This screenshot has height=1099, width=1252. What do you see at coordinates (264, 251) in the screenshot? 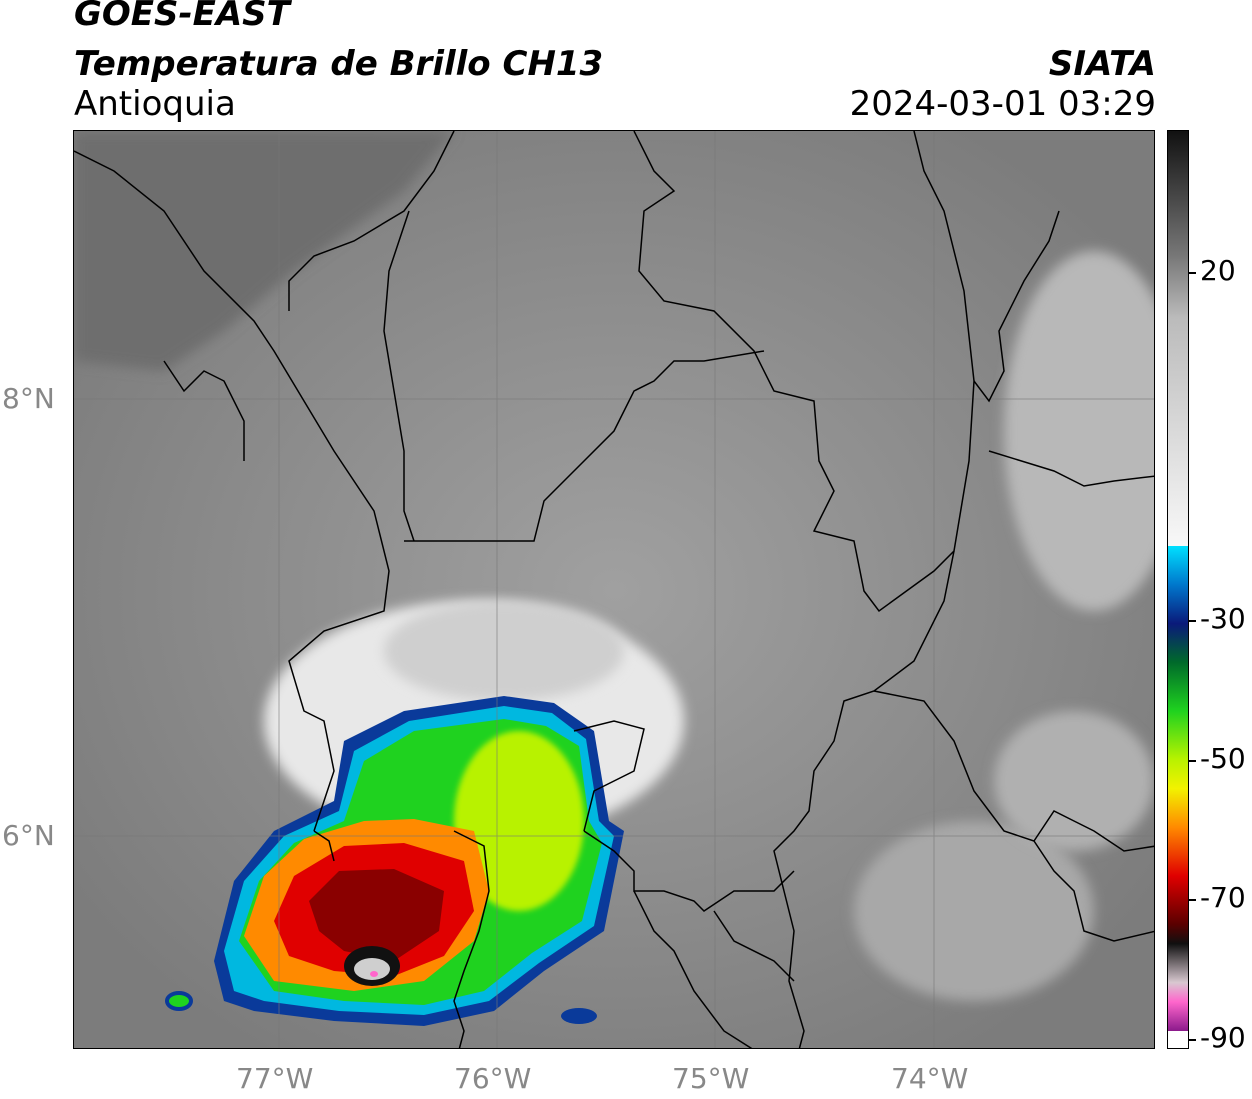
I see `sea-area` at bounding box center [264, 251].